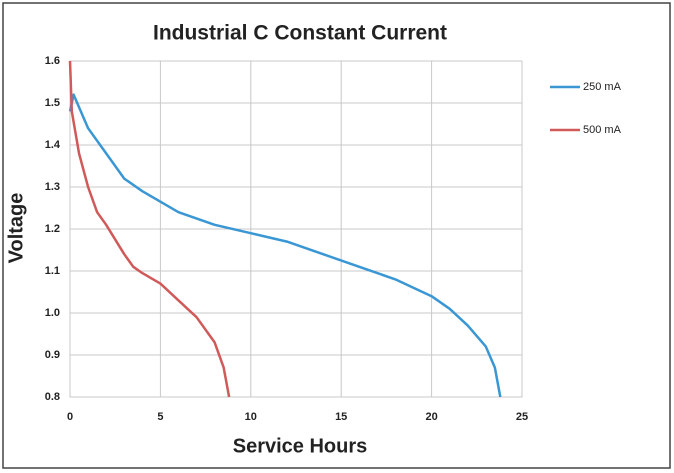  Describe the element at coordinates (431, 417) in the screenshot. I see `x-tick-label: 20` at that location.